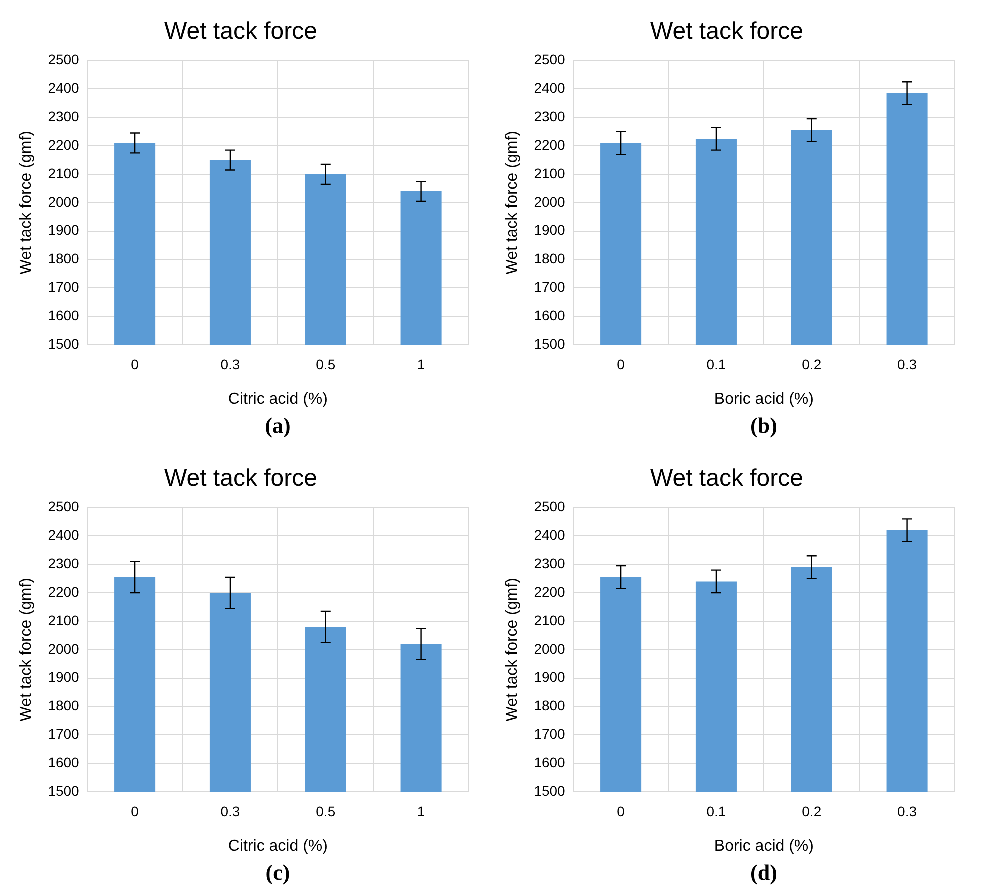 The image size is (983, 893). I want to click on text: (b), so click(764, 426).